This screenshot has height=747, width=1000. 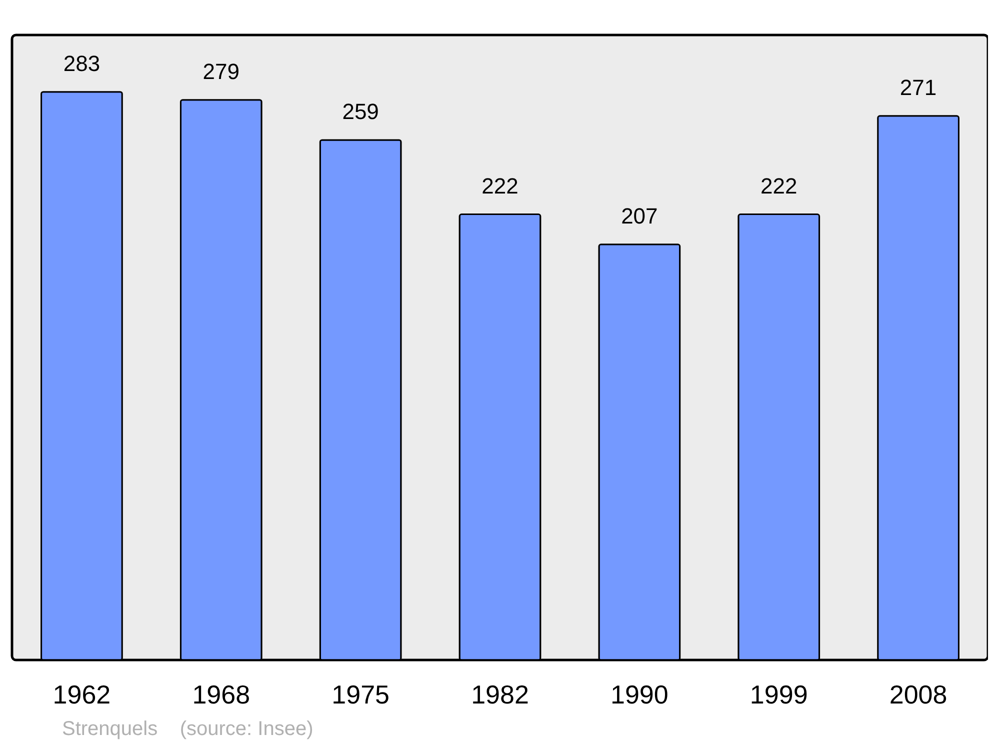 What do you see at coordinates (188, 729) in the screenshot?
I see `text: Strenquels (source: Insee)` at bounding box center [188, 729].